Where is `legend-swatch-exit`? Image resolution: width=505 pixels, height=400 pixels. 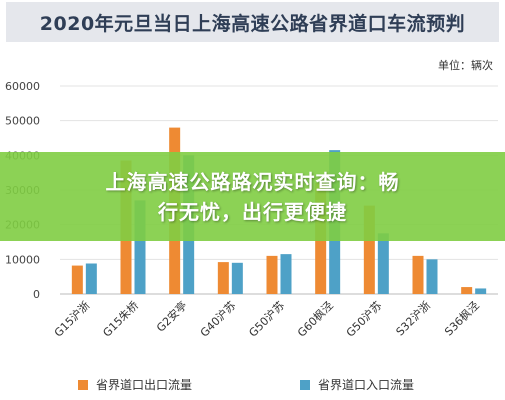
legend-swatch-exit is located at coordinates (83, 384).